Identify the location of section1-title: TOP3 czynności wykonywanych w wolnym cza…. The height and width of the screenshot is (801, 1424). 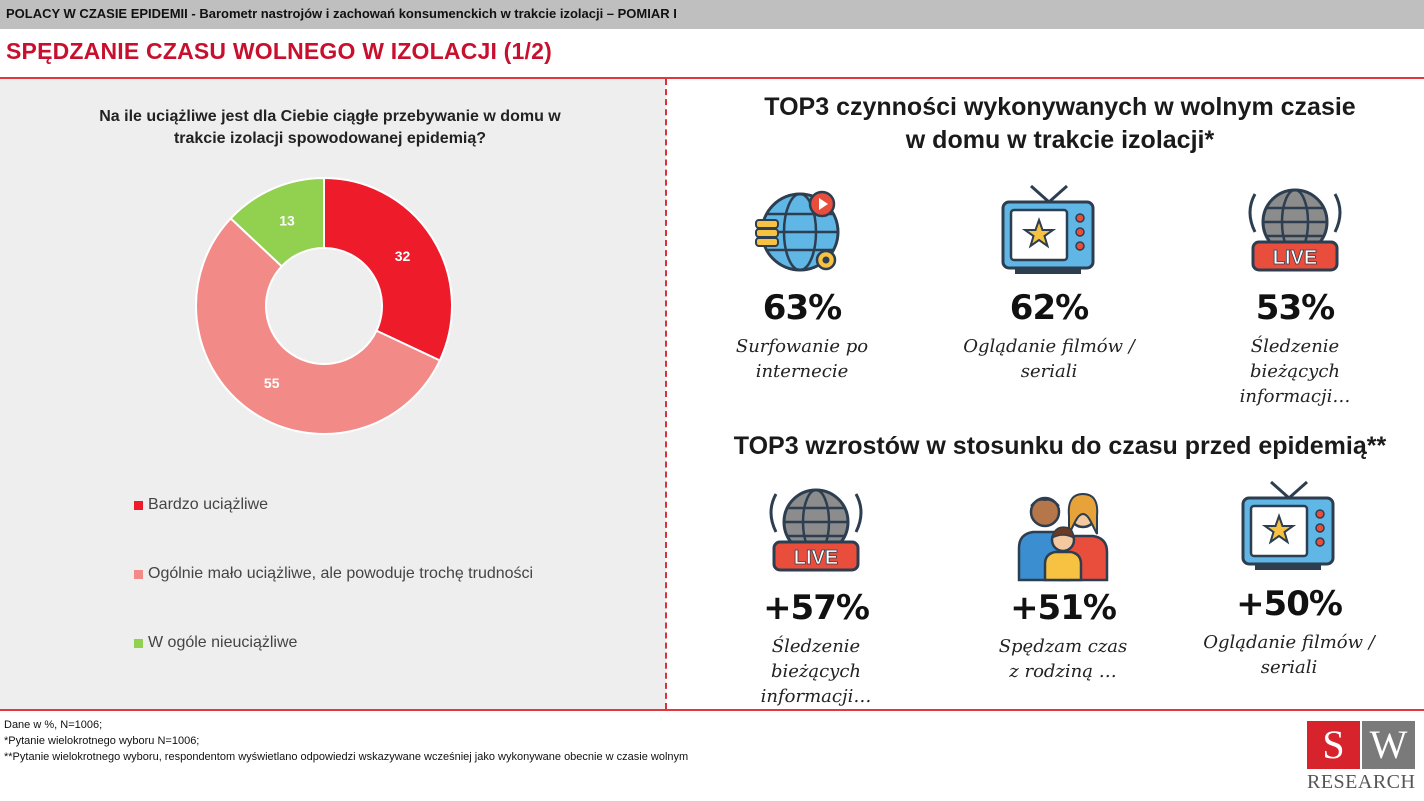
(1060, 123).